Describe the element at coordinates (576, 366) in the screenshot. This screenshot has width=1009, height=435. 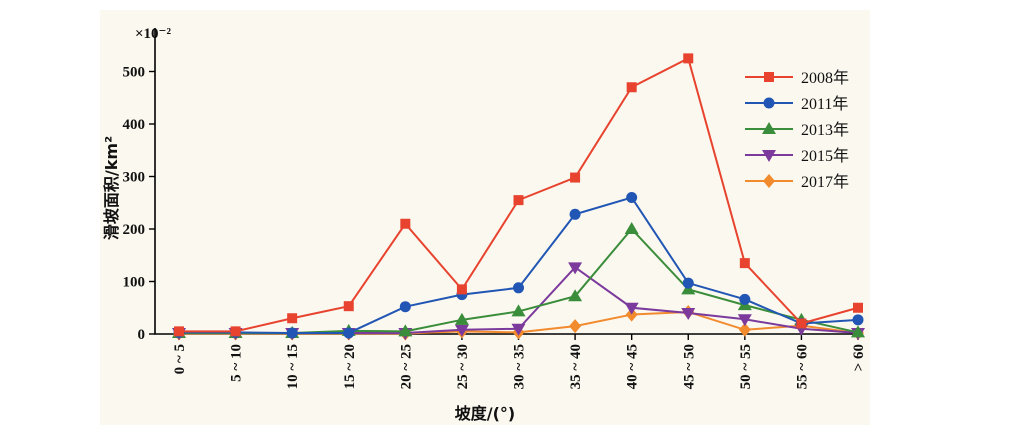
I see `x-tick-label: 35 ~ 40` at that location.